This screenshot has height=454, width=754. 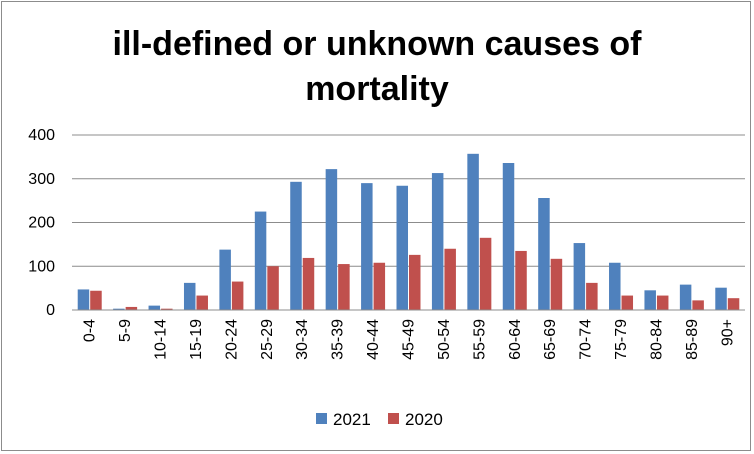 I want to click on y-tick-label: 200, so click(x=41, y=223).